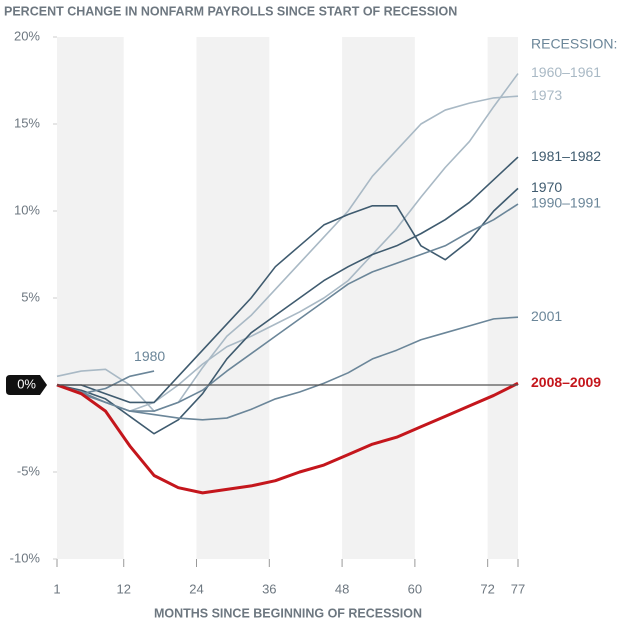 This screenshot has width=619, height=625. What do you see at coordinates (288, 613) in the screenshot?
I see `x-axis-label: MONTHS SINCE BEGINNING OF RECESSION` at bounding box center [288, 613].